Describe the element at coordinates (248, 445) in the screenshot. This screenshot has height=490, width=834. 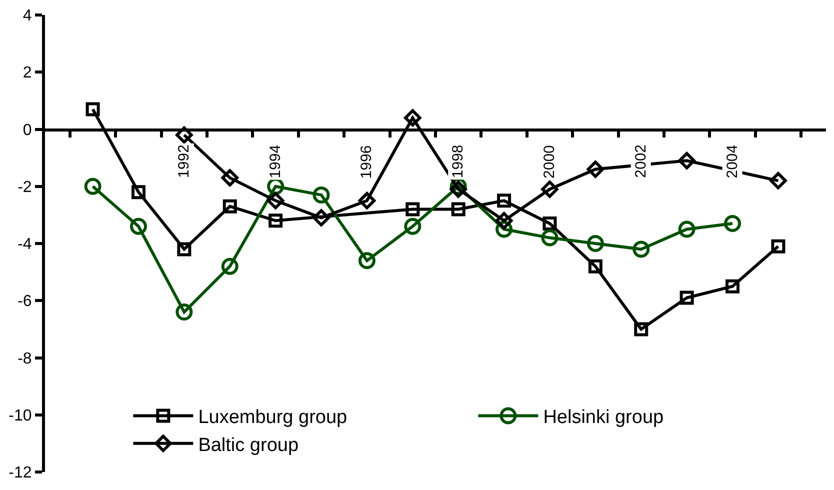
I see `legend-label: Baltic group` at that location.